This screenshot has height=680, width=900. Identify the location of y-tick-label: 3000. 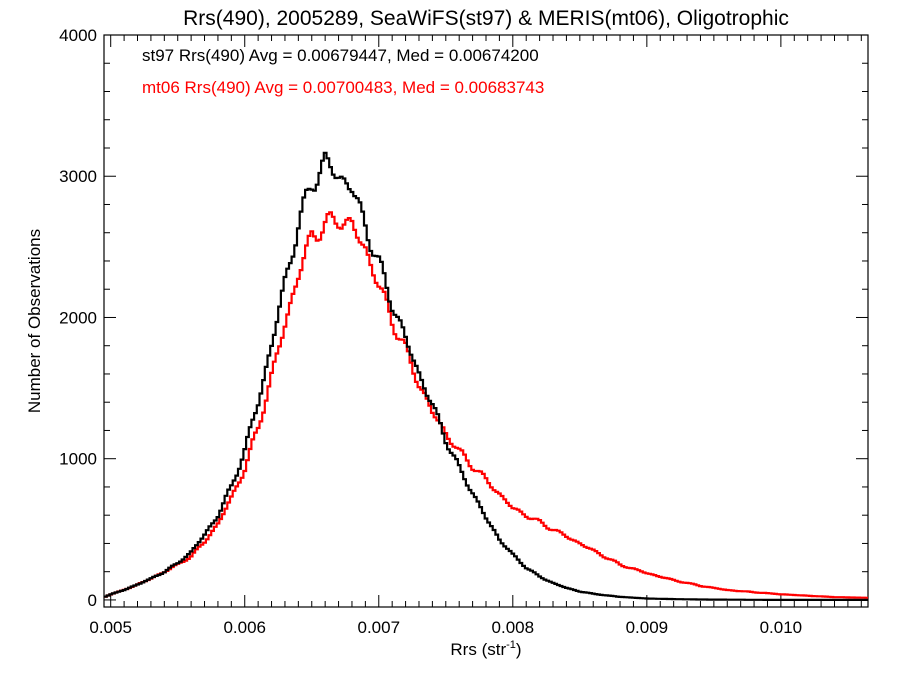
(78, 176).